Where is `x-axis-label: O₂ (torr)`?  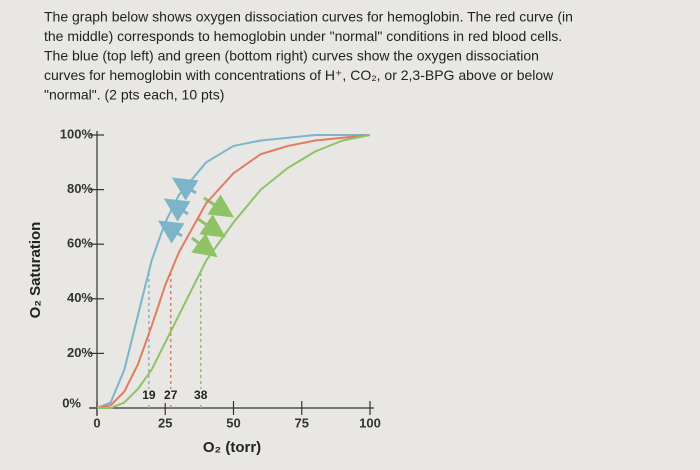 x-axis-label: O₂ (torr) is located at coordinates (232, 447).